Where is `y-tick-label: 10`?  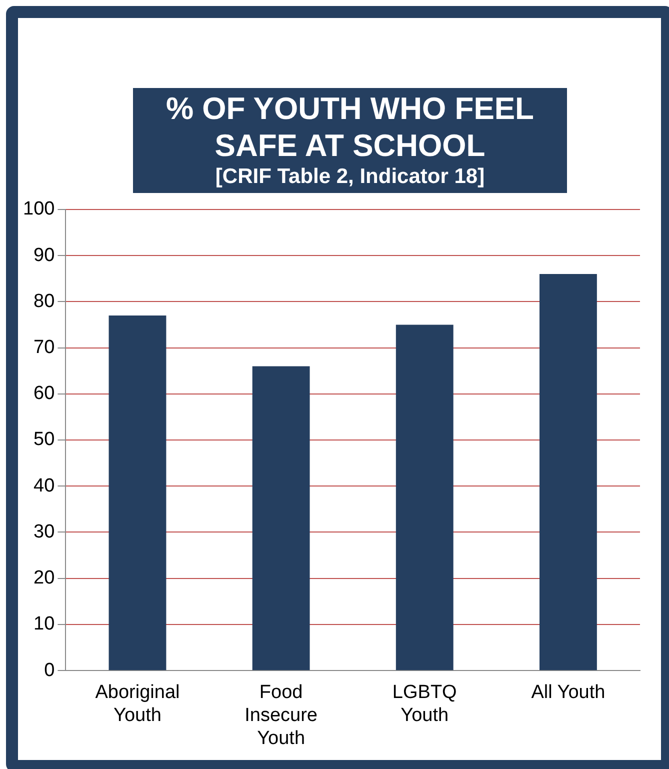
y-tick-label: 10 is located at coordinates (44, 624).